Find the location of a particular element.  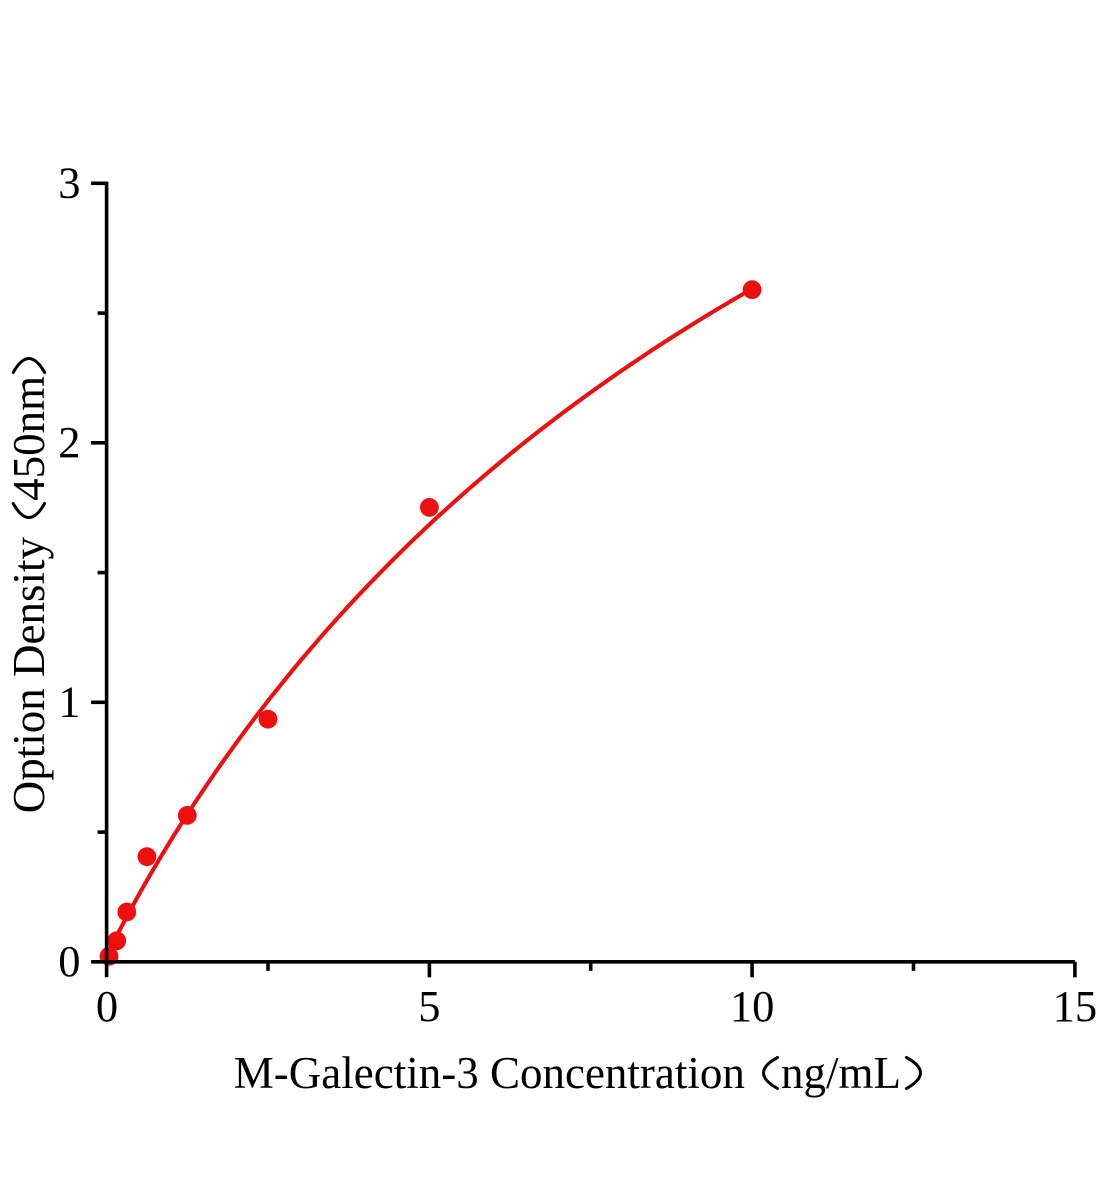

svg-text: 3 is located at coordinates (69, 183).